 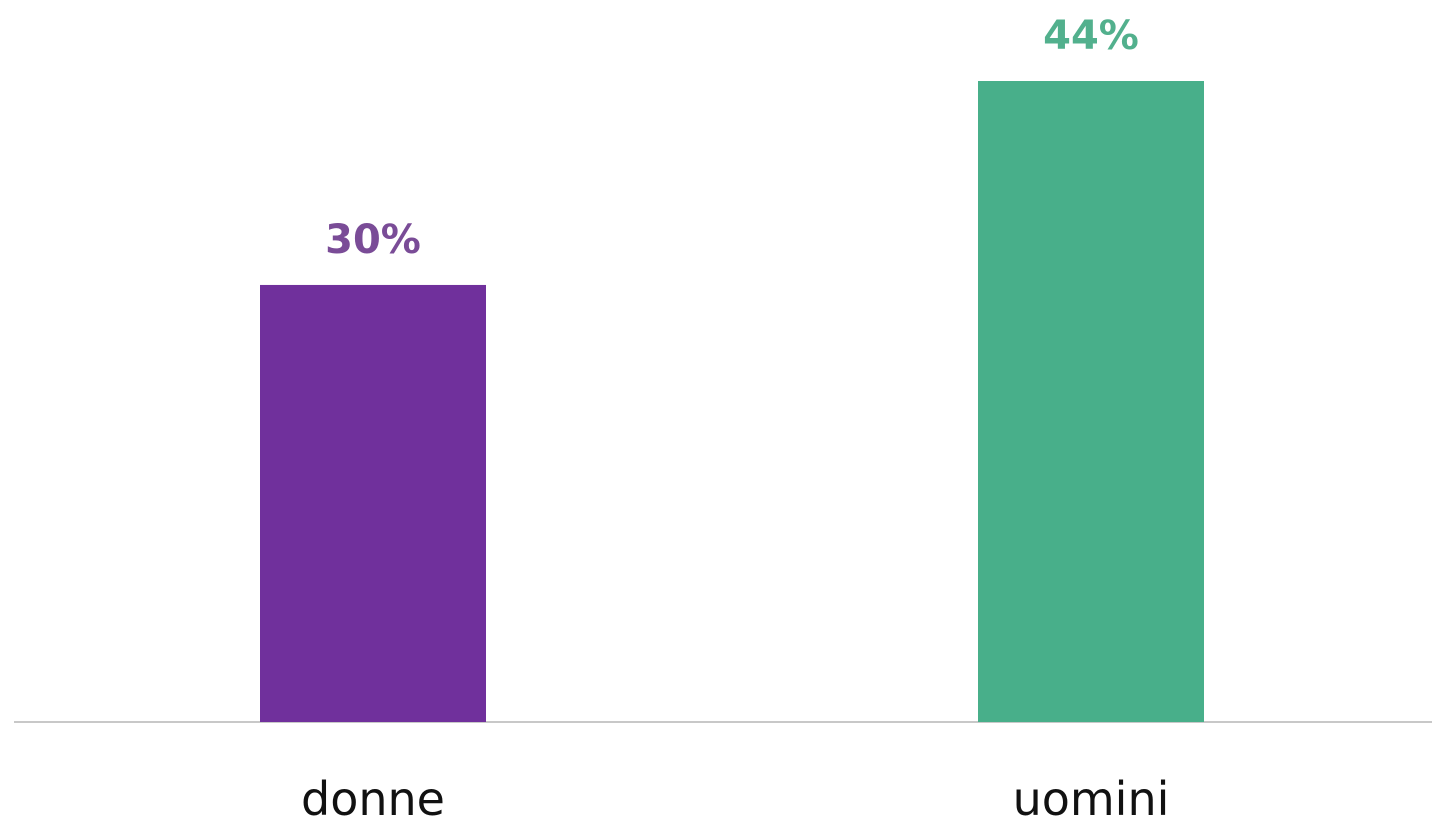 I want to click on bar-donne, so click(x=373, y=503).